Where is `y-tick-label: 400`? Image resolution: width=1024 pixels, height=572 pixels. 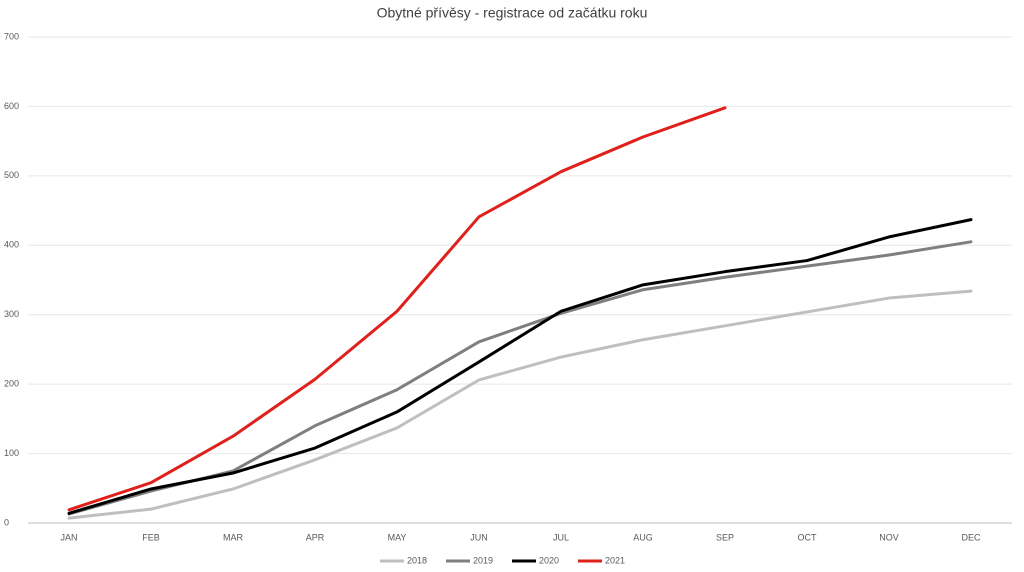 y-tick-label: 400 is located at coordinates (11, 245).